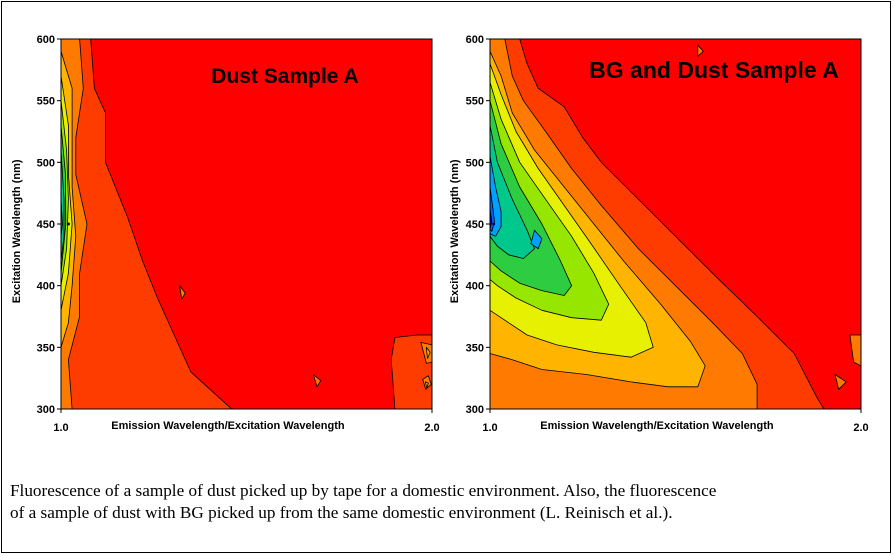 Image resolution: width=894 pixels, height=556 pixels. I want to click on chart-title: BG and Dust Sample A, so click(714, 70).